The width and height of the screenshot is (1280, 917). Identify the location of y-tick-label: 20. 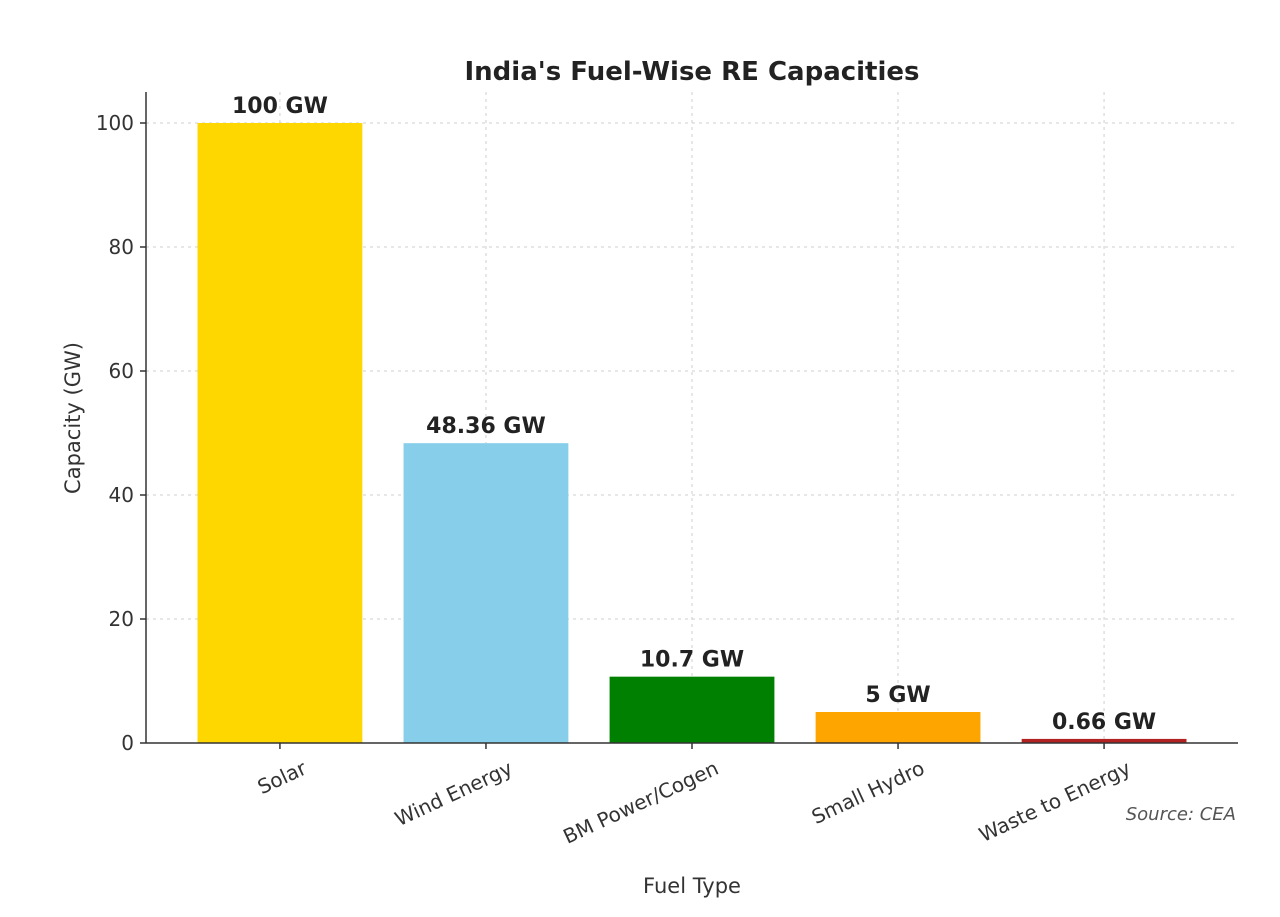
(121, 619).